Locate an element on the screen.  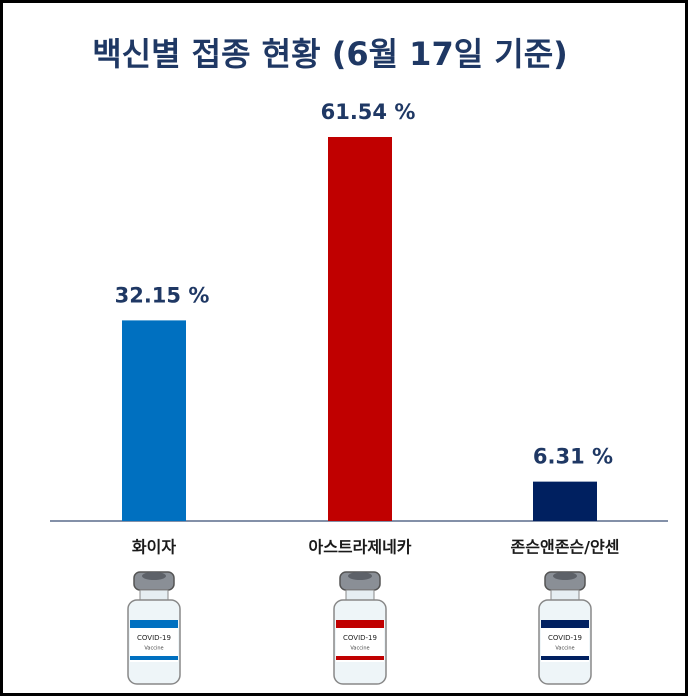
x-tick-label: 존슨앤존슨/얀센 is located at coordinates (565, 547).